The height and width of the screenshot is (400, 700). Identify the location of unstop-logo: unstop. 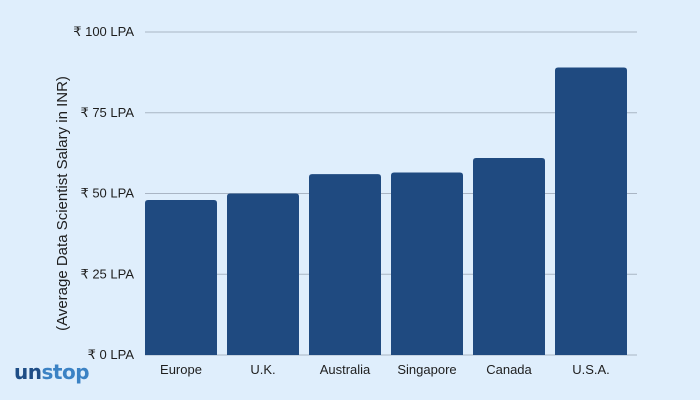
(52, 372).